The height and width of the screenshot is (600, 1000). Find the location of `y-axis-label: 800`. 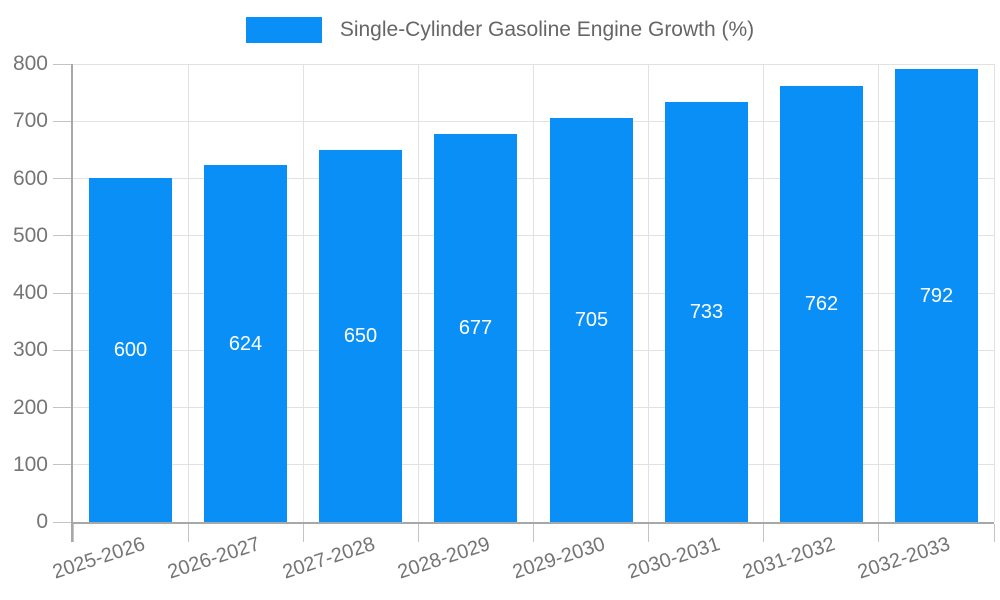

y-axis-label: 800 is located at coordinates (30, 63).